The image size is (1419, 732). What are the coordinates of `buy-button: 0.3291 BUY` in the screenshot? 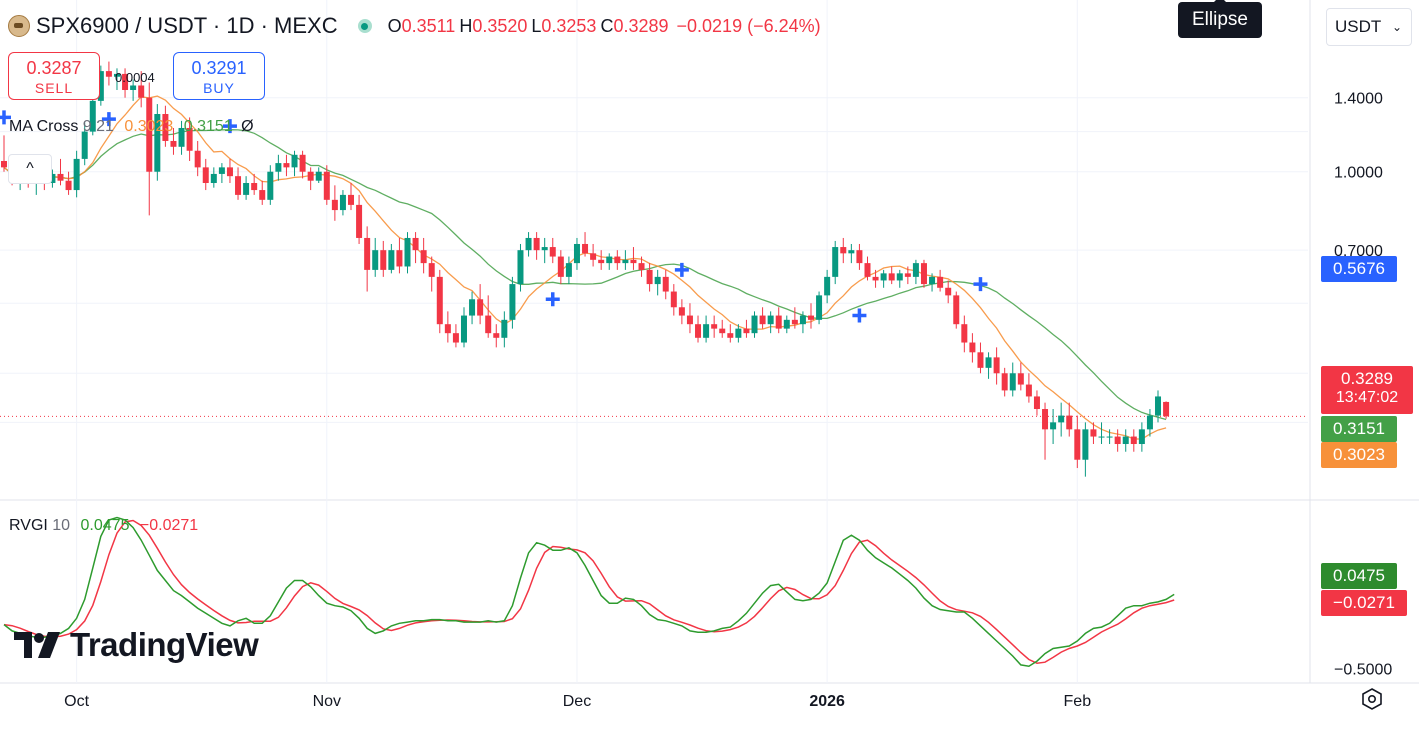 It's located at (219, 76).